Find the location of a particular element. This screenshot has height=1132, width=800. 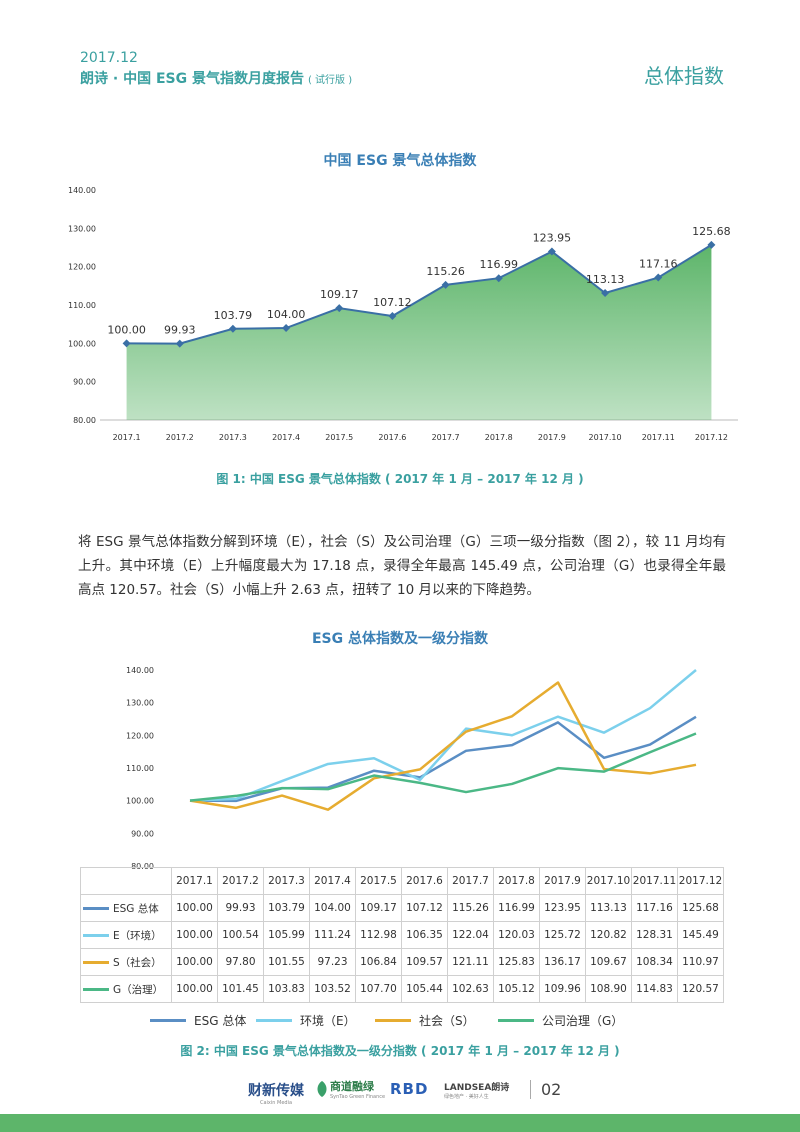

footer-bar is located at coordinates (400, 1123).